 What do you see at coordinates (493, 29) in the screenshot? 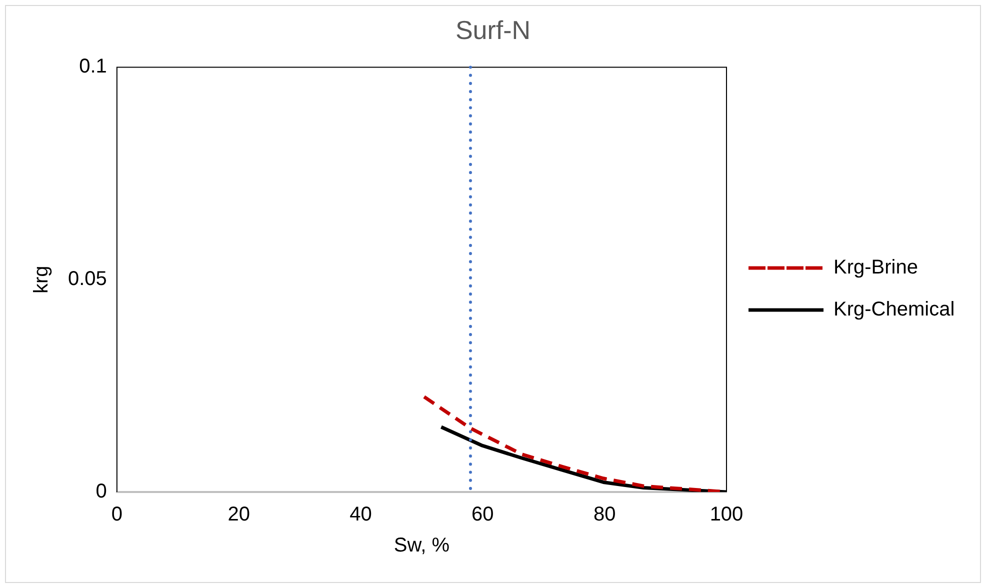
I see `chart-title: Surf-N` at bounding box center [493, 29].